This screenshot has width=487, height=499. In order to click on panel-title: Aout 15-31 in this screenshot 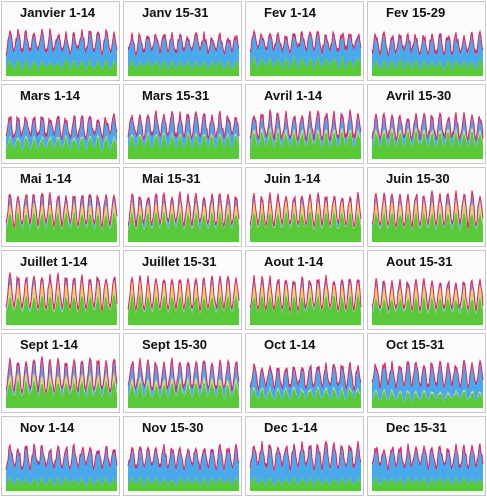, I will do `click(419, 261)`.